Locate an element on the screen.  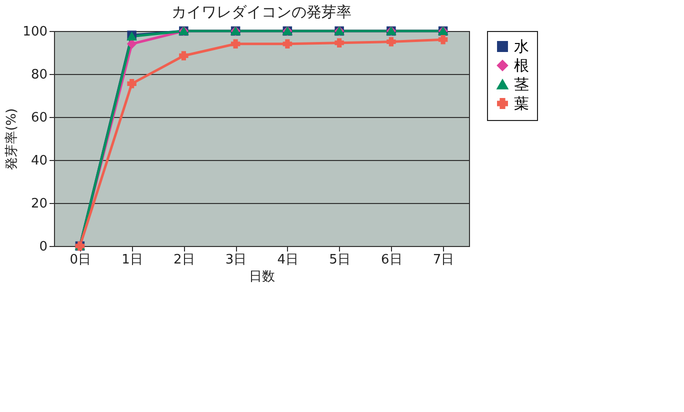
x-tick-label: 1日 is located at coordinates (132, 260).